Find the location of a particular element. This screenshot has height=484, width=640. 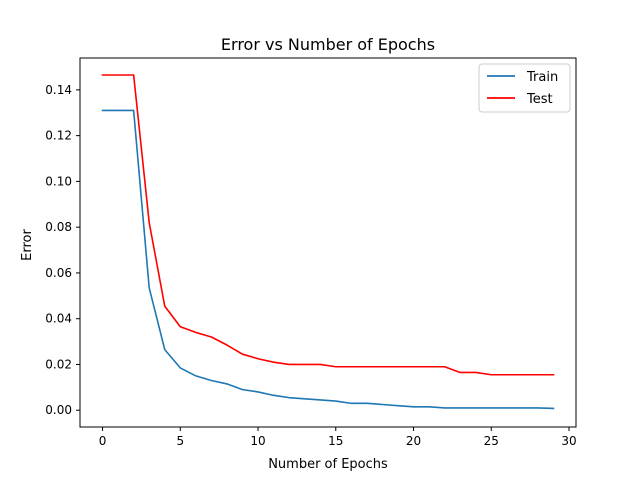

x-tick-label: 25 is located at coordinates (491, 441).